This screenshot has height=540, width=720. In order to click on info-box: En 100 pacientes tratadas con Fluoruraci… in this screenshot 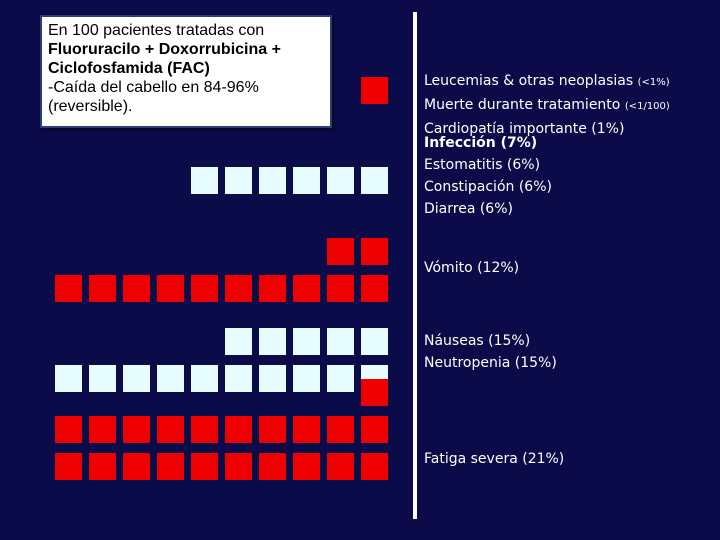, I will do `click(186, 71)`.